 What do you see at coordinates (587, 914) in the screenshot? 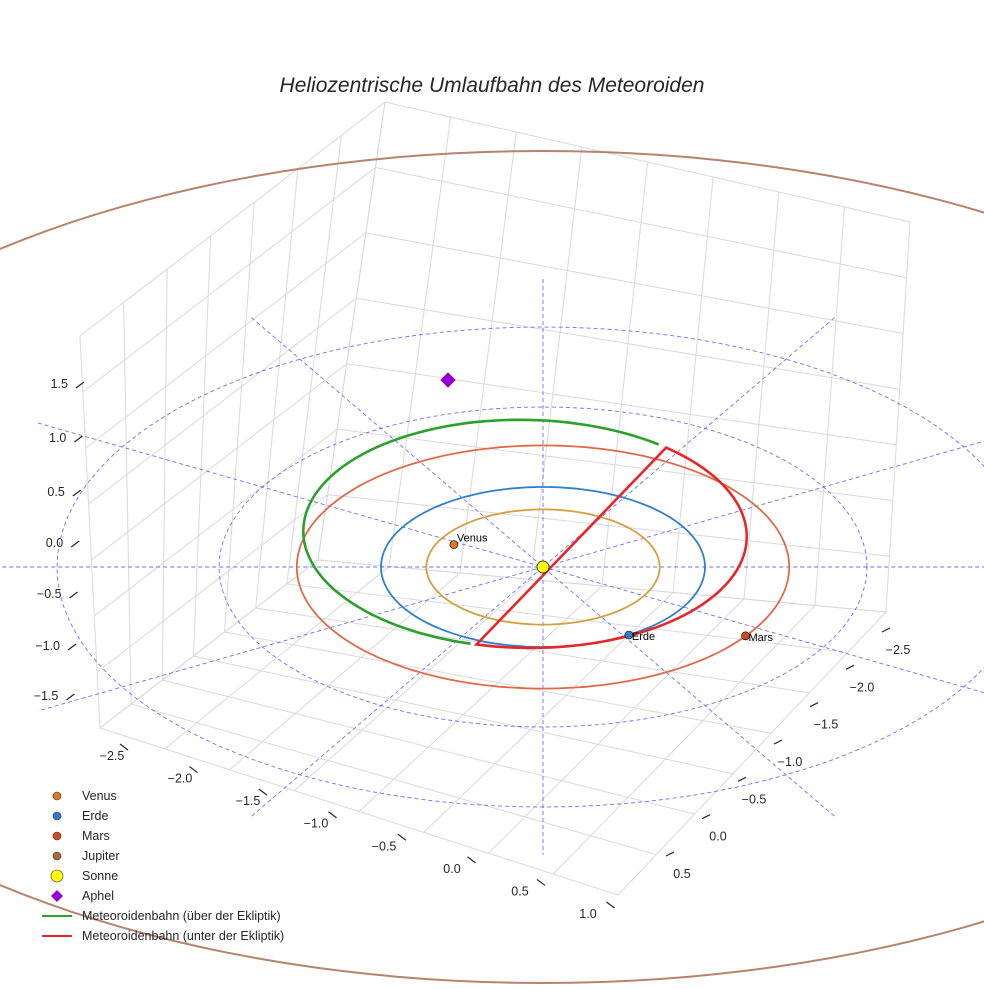
I see `x-tick-label: 1.0` at bounding box center [587, 914].